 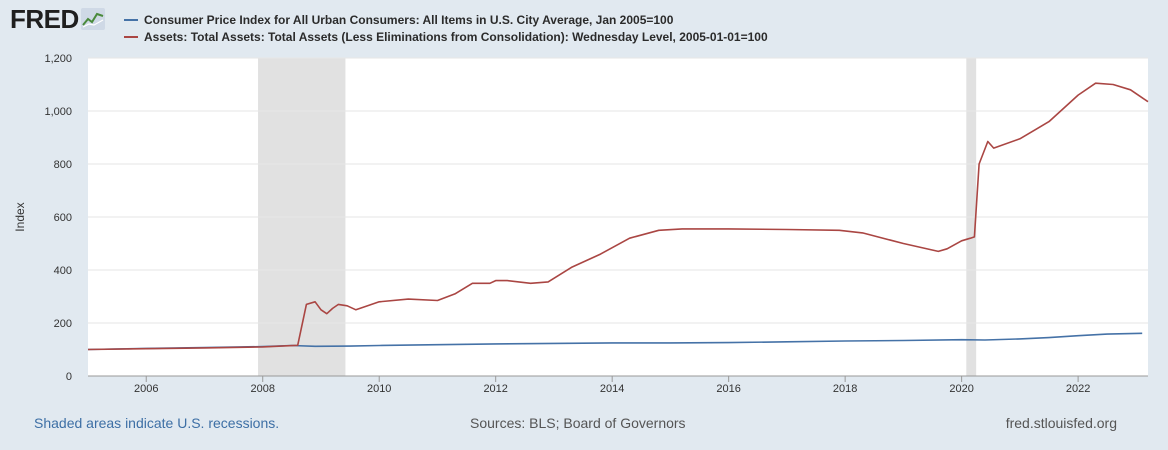 What do you see at coordinates (157, 423) in the screenshot?
I see `recession-note: Shaded areas indicate U.S. recessions.` at bounding box center [157, 423].